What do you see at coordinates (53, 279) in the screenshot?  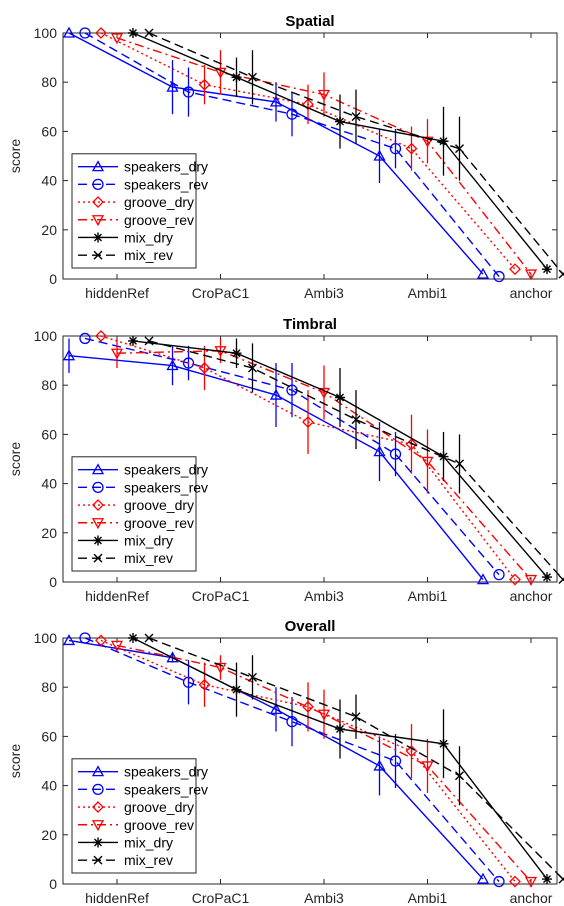 I see `y-tick-label: 0` at bounding box center [53, 279].